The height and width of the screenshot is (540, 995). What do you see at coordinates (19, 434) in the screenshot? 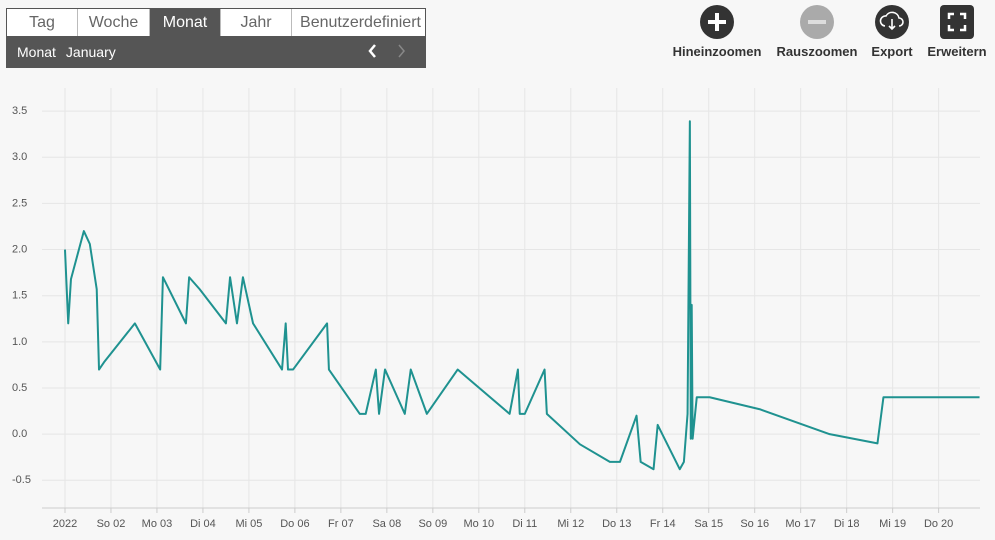
I see `y-tick-label: 0.0` at bounding box center [19, 434].